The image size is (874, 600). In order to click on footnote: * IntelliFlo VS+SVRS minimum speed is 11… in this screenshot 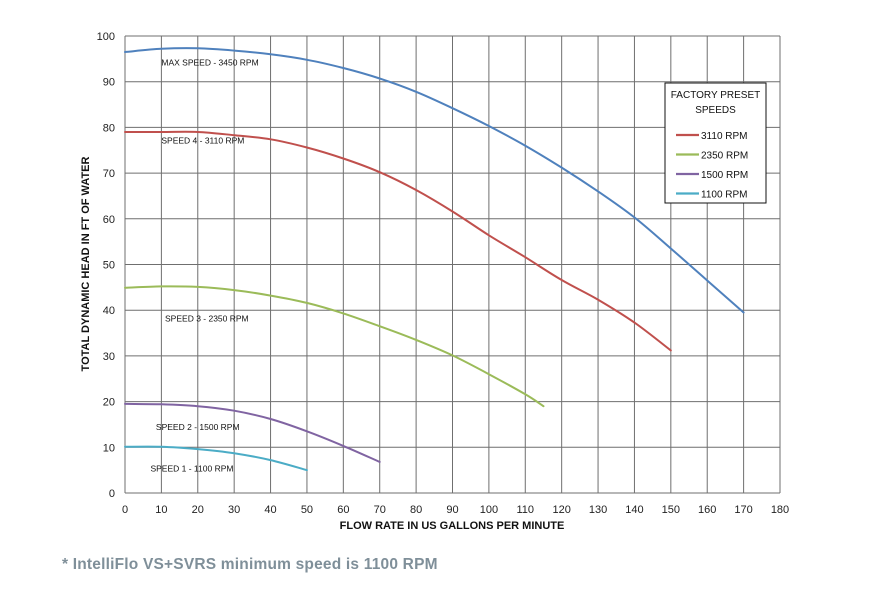, I will do `click(250, 564)`.